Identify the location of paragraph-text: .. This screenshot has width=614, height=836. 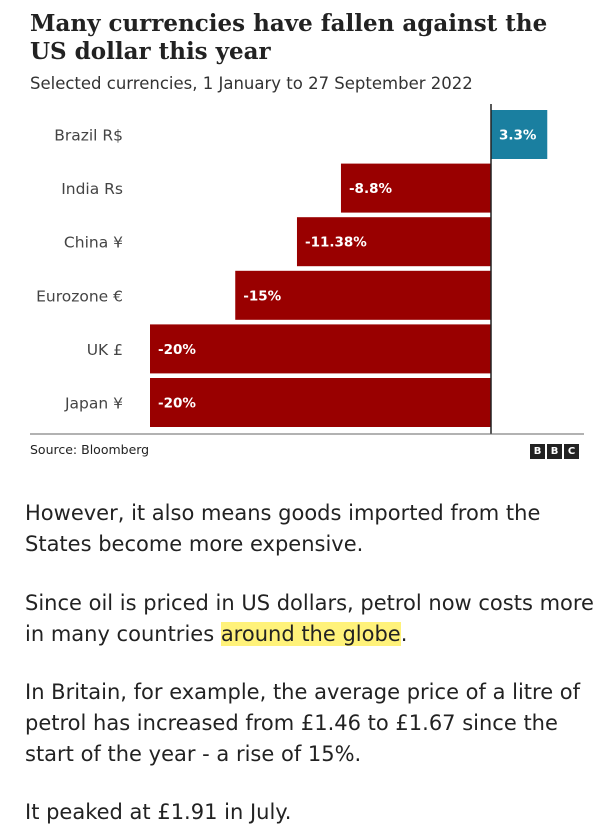
(404, 634).